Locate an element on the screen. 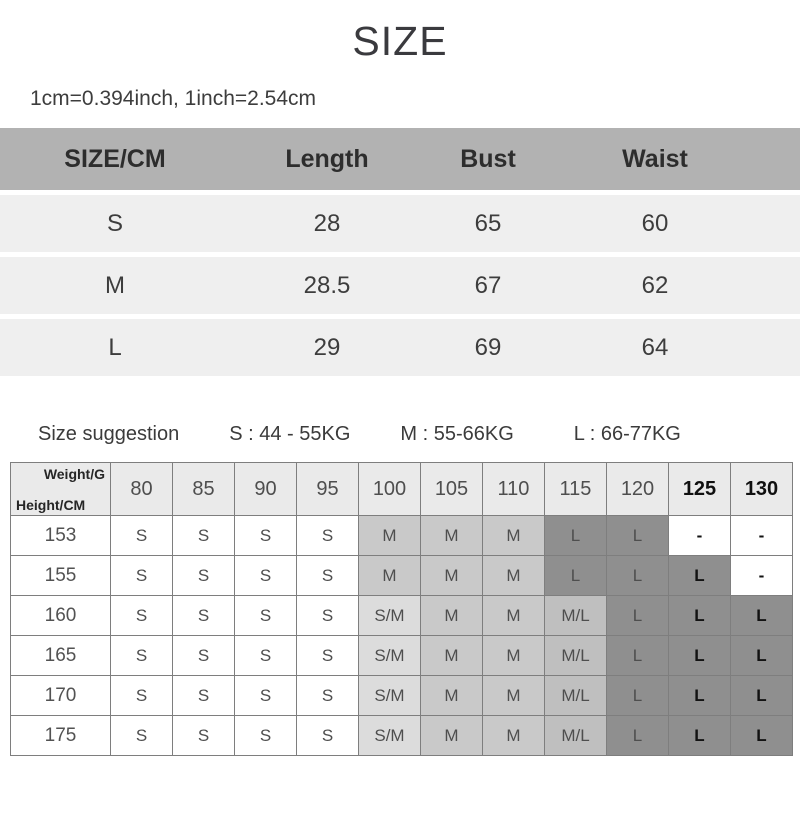 The image size is (800, 818). measurement-row: S 28 65 60 is located at coordinates (400, 223).